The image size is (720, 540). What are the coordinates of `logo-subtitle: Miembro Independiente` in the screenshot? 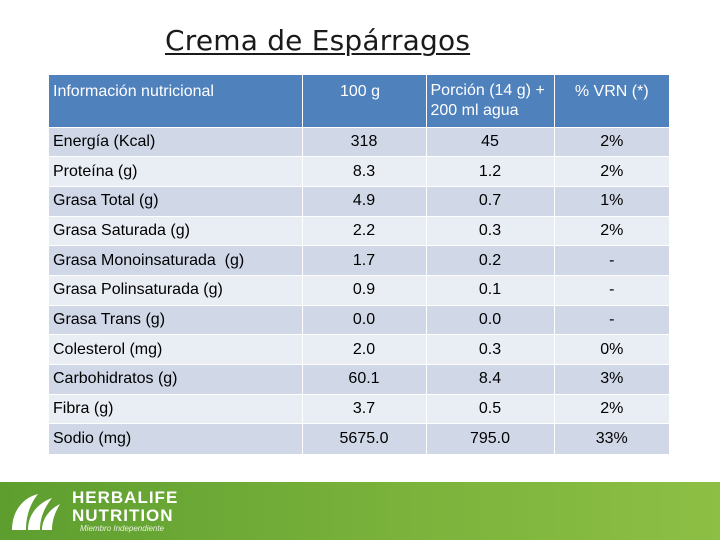 It's located at (122, 528).